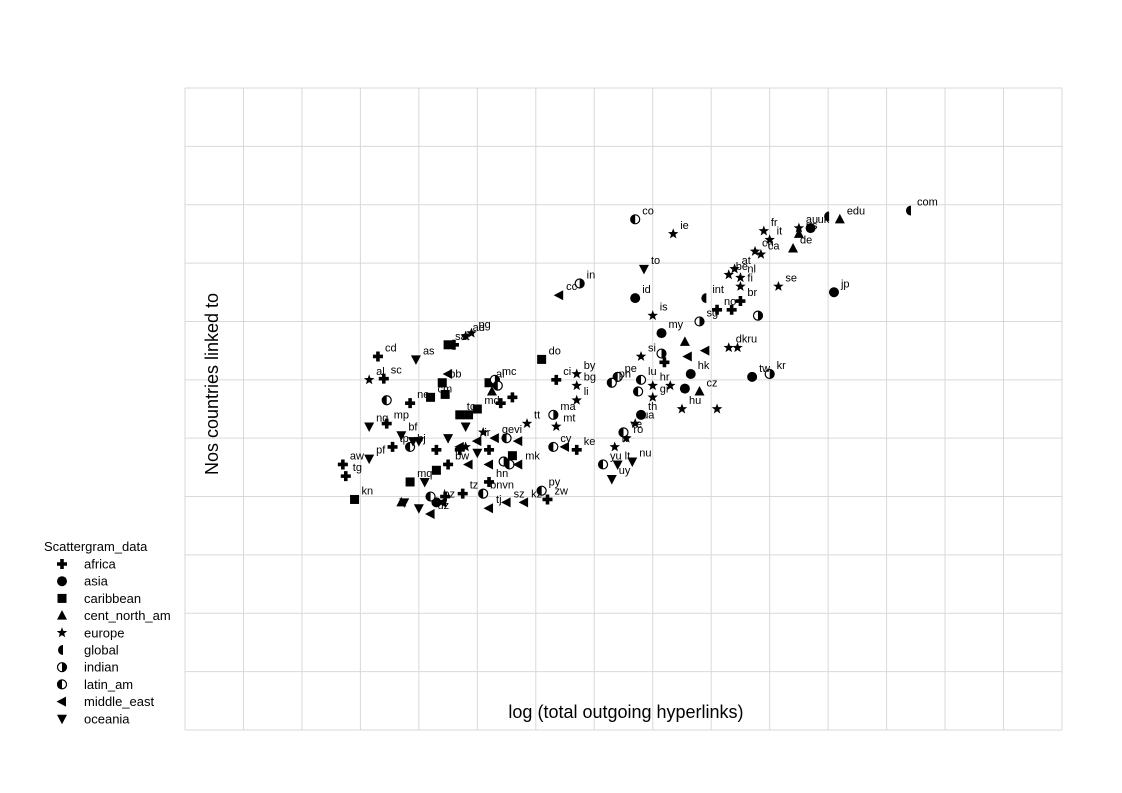 The height and width of the screenshot is (793, 1122). What do you see at coordinates (83, 581) in the screenshot?
I see `legend-item-asia: asia` at bounding box center [83, 581].